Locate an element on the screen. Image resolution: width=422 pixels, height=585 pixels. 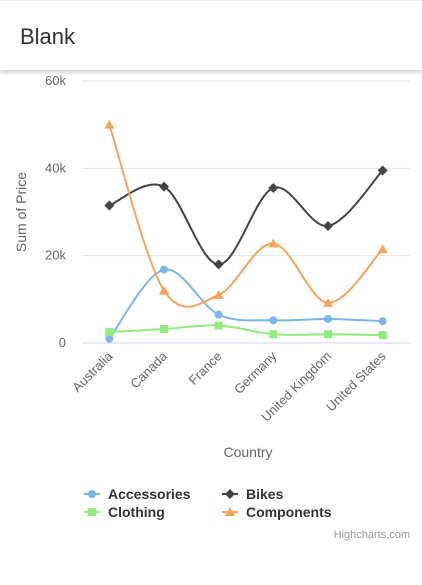
legend-item-bikes: Bikes is located at coordinates (253, 494).